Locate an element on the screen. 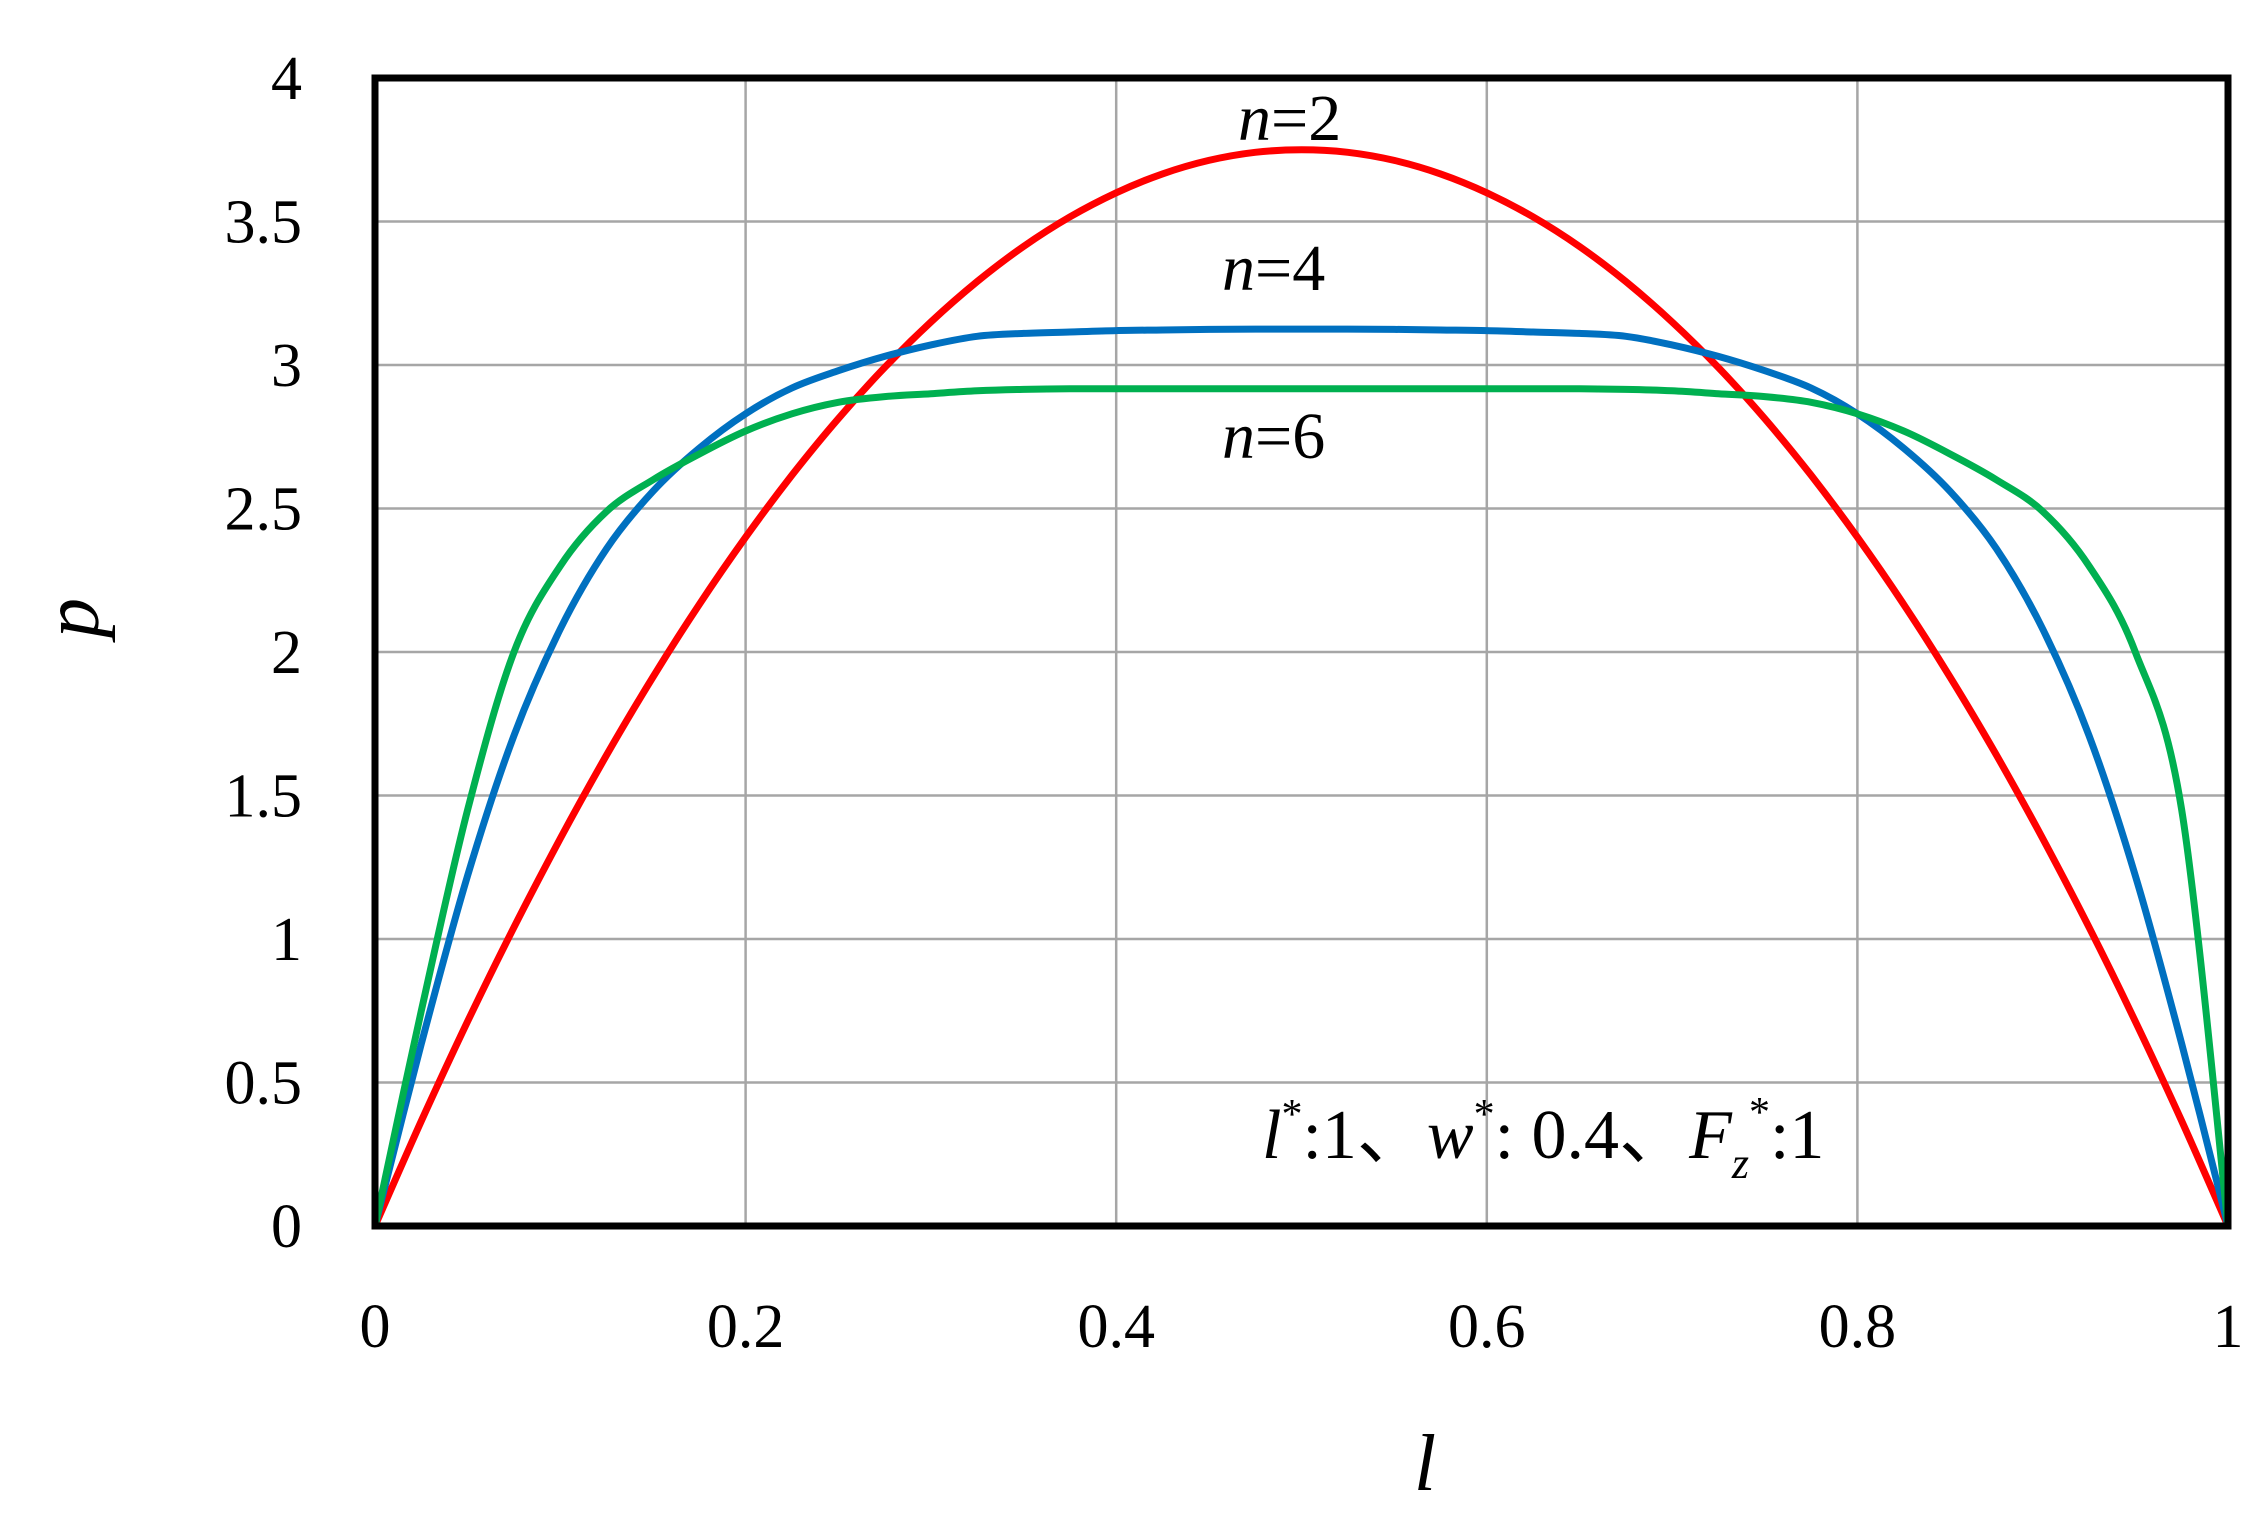  annotation-w-sup: * is located at coordinates (1484, 1115).